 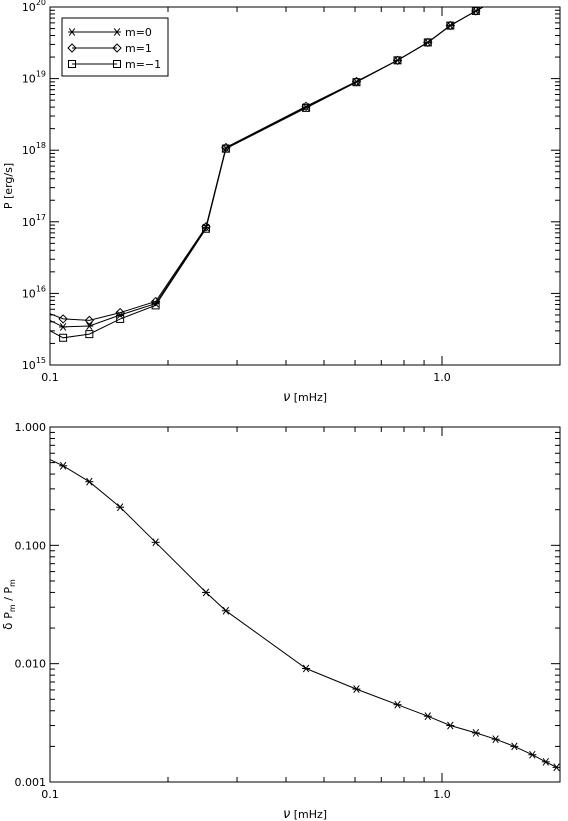 I want to click on y-tick-label: 1018, so click(x=34, y=149).